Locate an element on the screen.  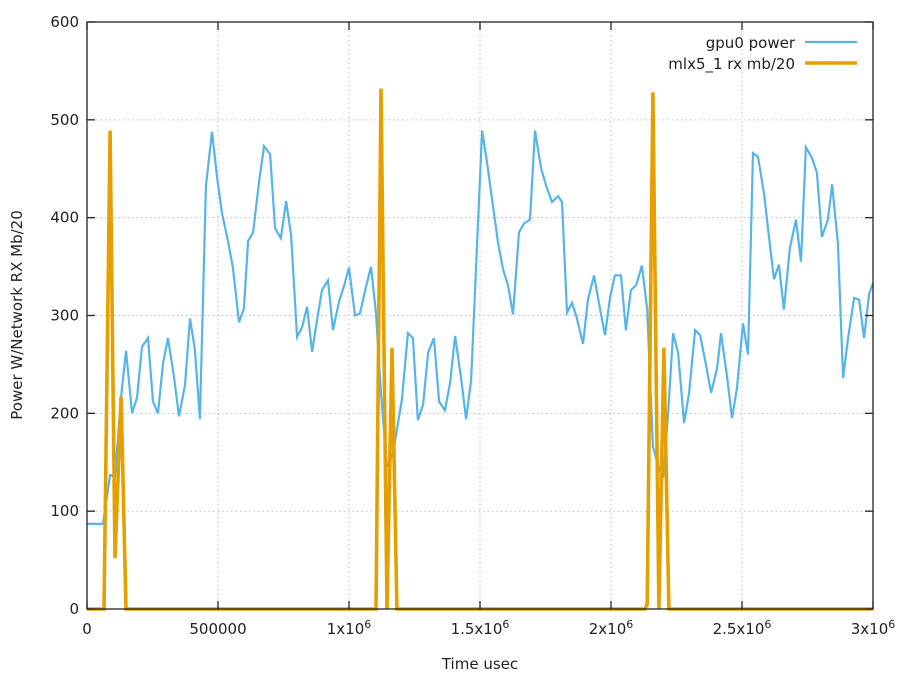
x-tick-label: 2.5x10⁶ is located at coordinates (742, 628).